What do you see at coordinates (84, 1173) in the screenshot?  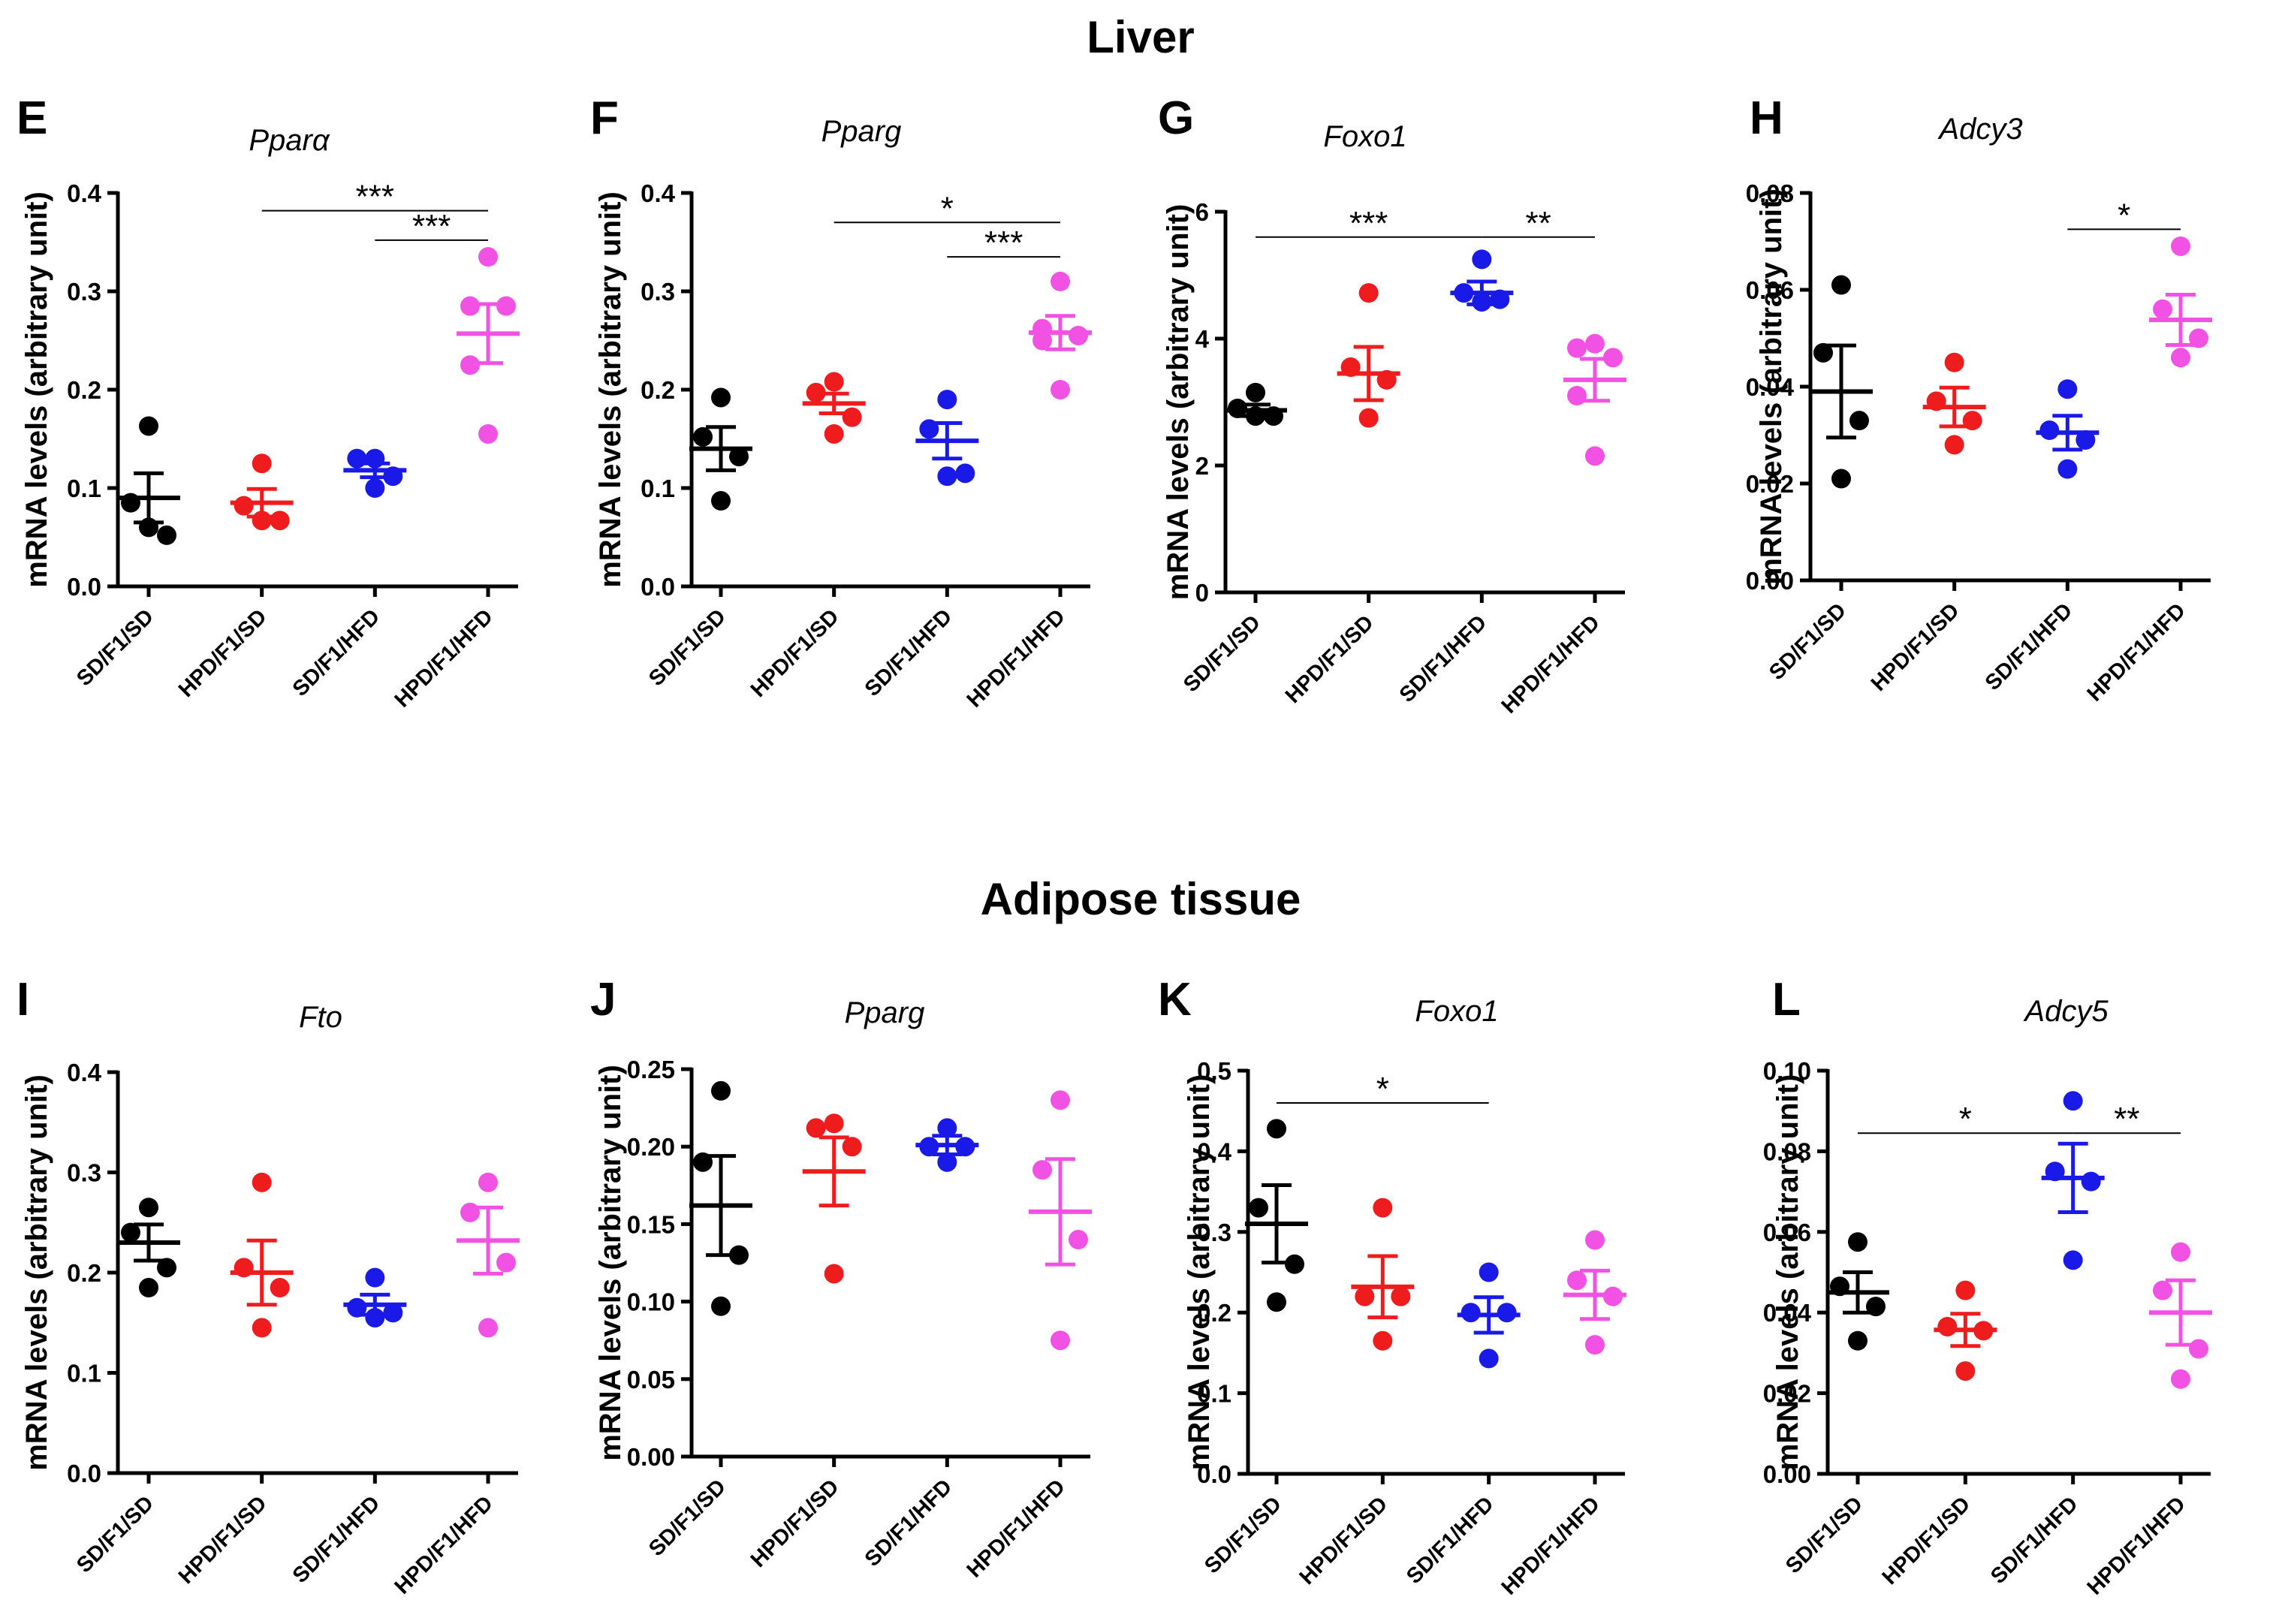 I see `y-tick-label: 0.3` at bounding box center [84, 1173].